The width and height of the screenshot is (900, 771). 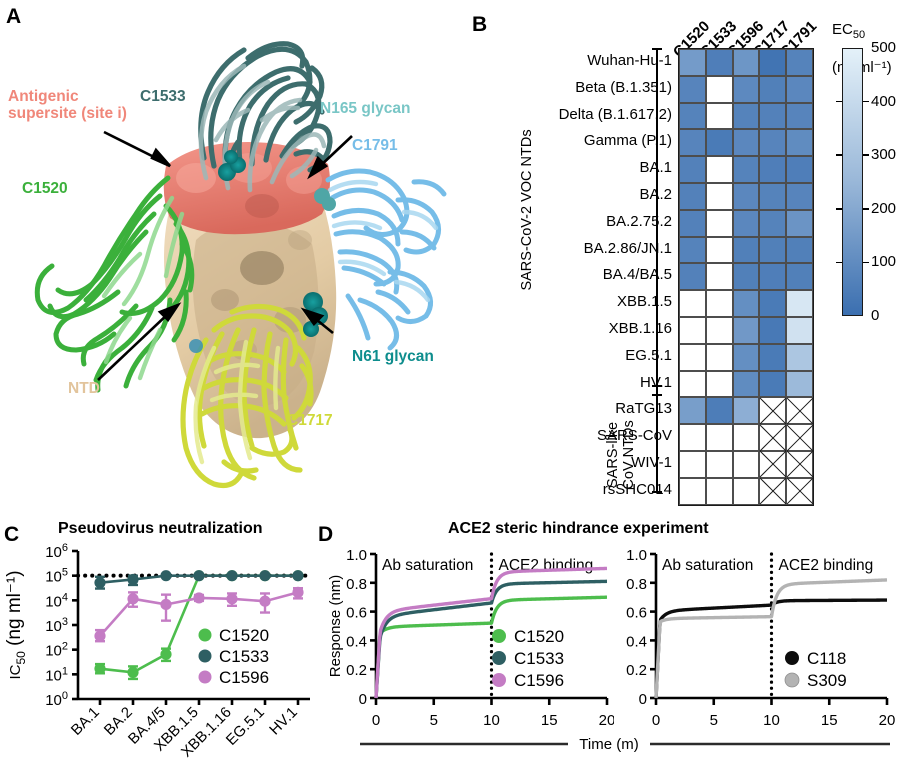 I want to click on colorbar-tick-mark, so click(x=866, y=262).